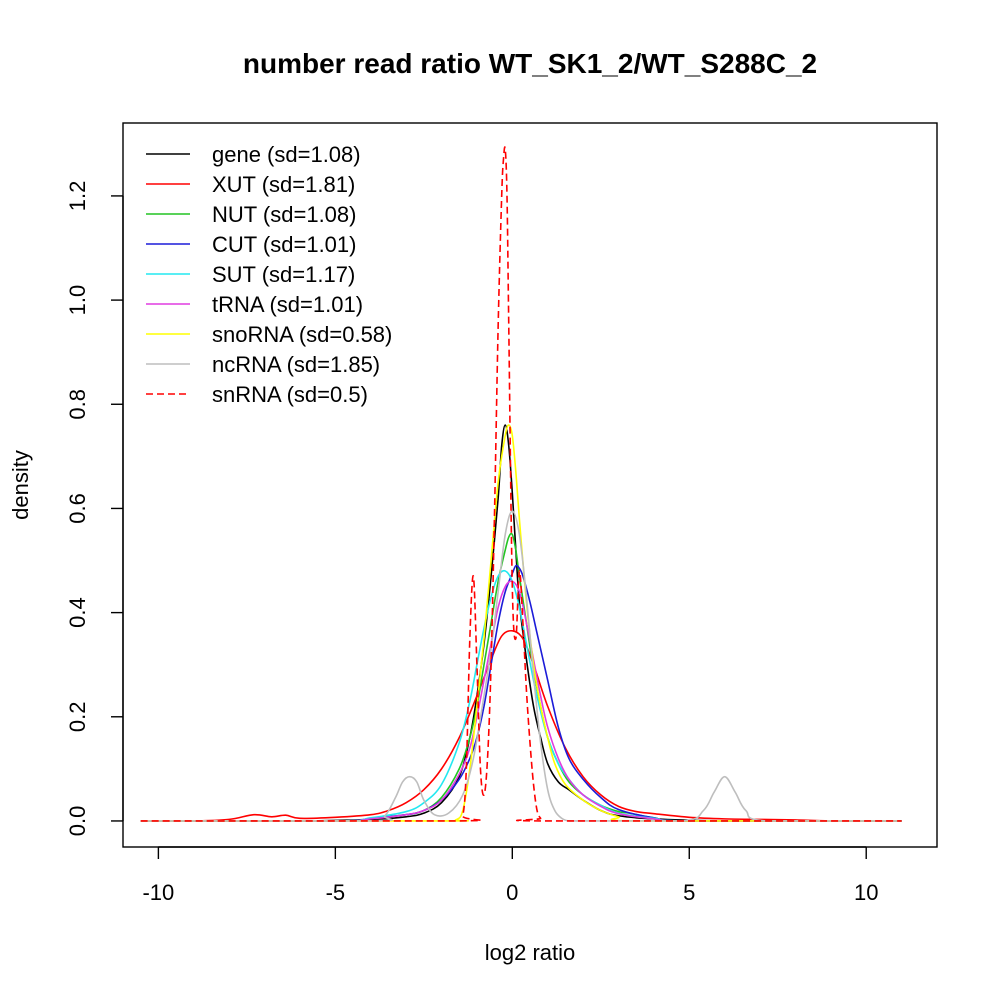 This screenshot has height=1000, width=1000. Describe the element at coordinates (94, 509) in the screenshot. I see `y-axis: 0.0 0.2 0.4 0.6 0.8 1.0 1.2` at that location.